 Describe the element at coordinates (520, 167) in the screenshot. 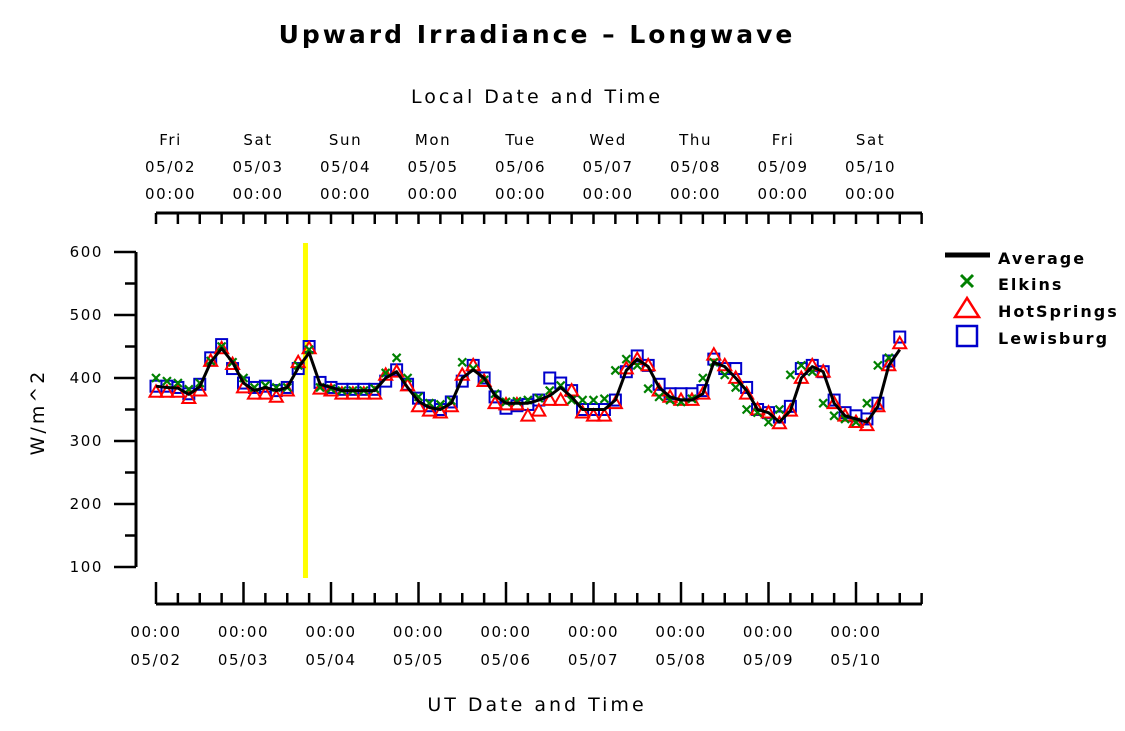

I see `top-tick-label: Tue 05/06 00:00` at that location.